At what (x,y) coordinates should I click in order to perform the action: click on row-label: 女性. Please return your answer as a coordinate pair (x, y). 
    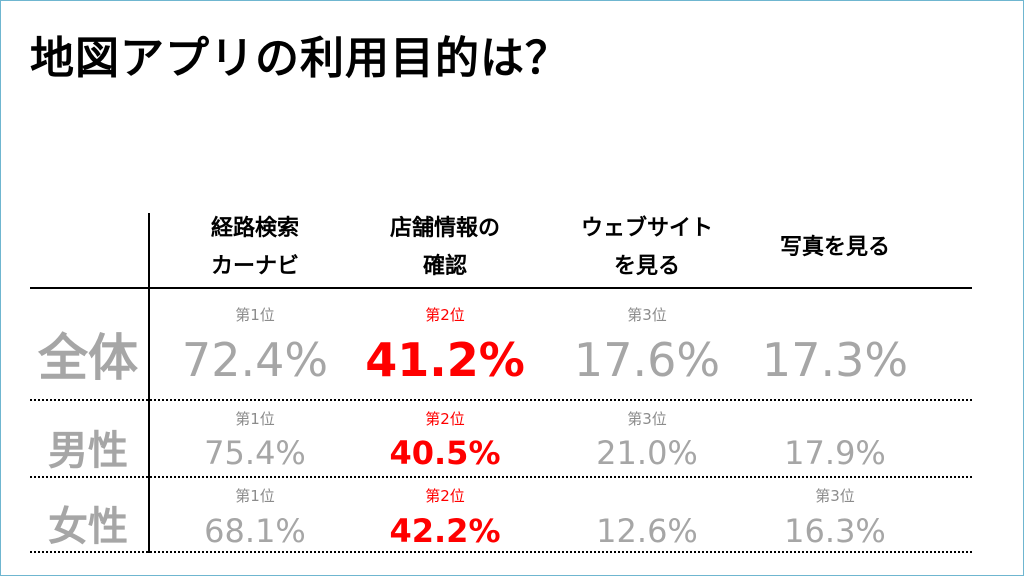
    Looking at the image, I should click on (88, 527).